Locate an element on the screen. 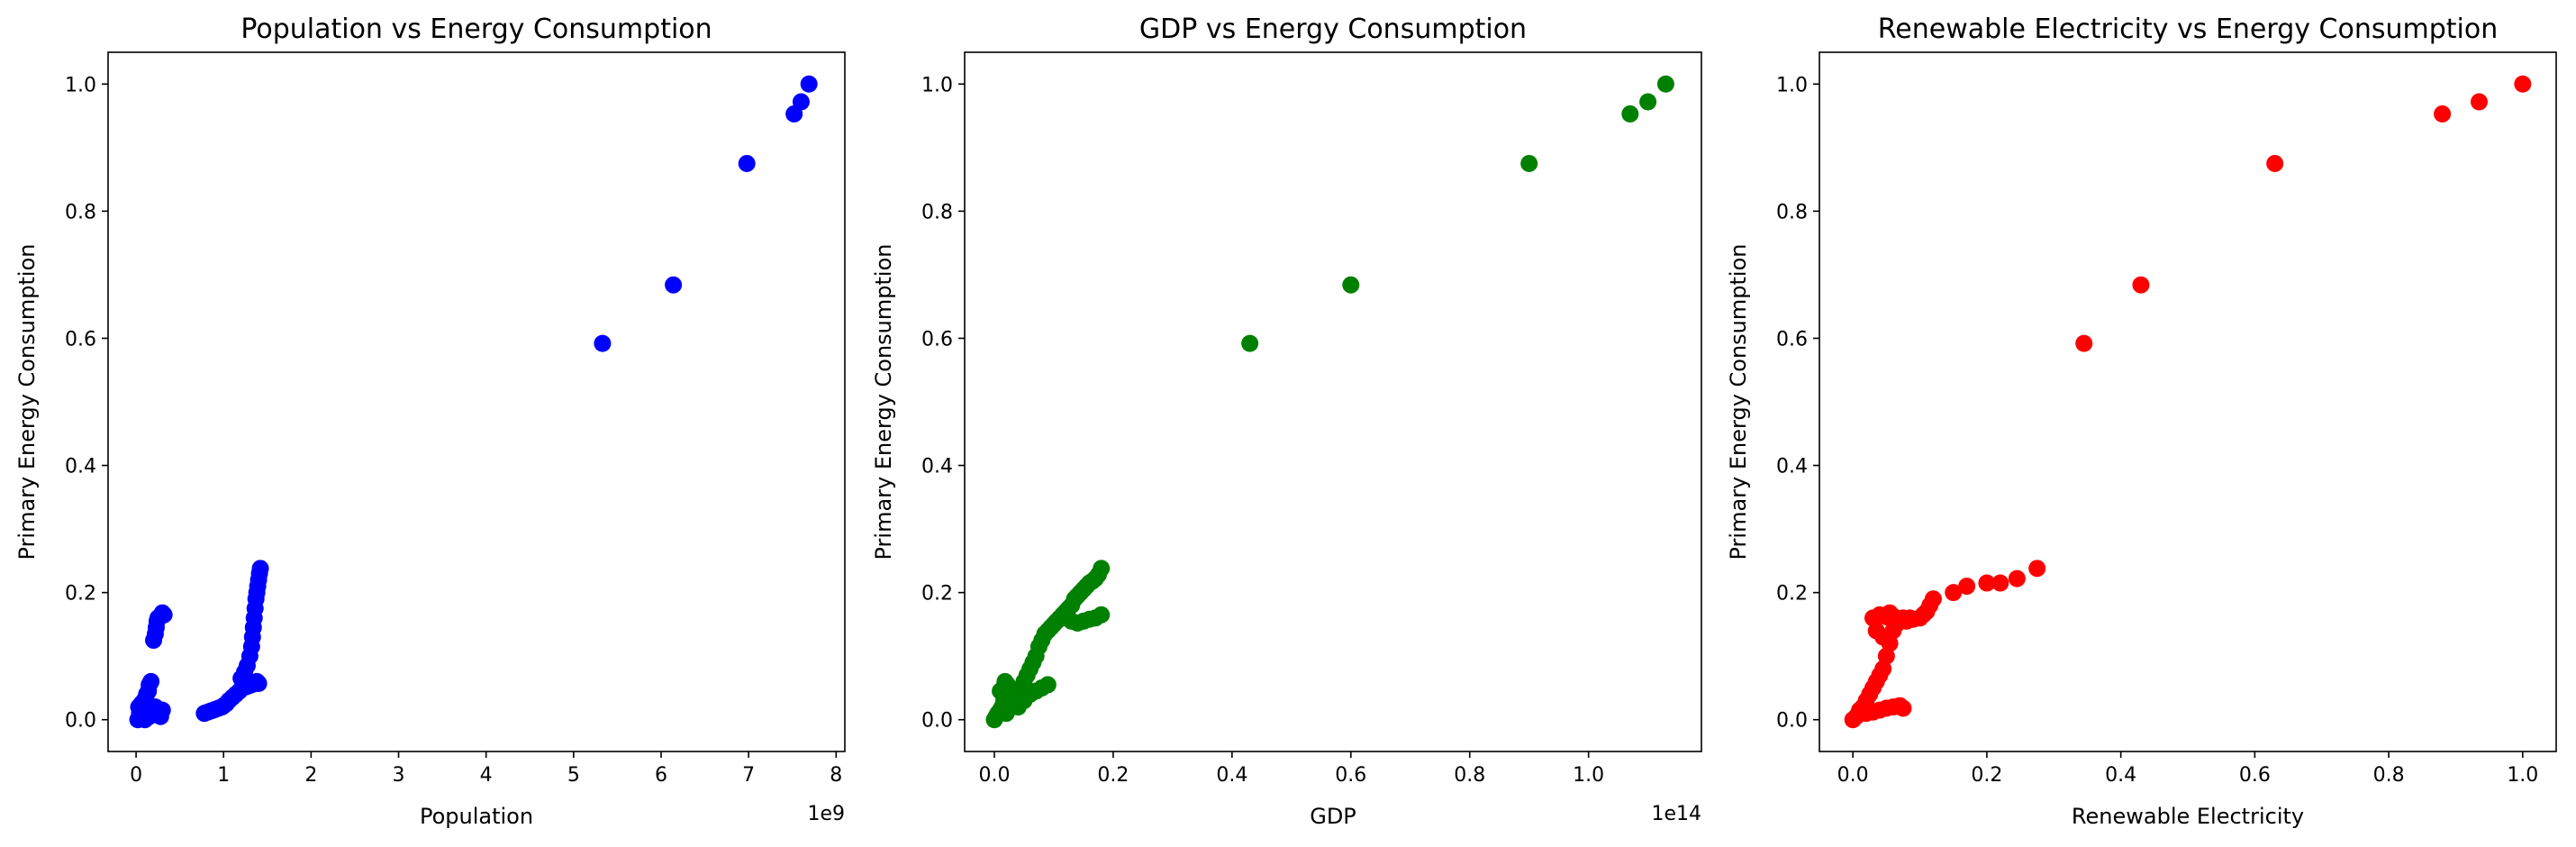  x-tick-label: 0 is located at coordinates (136, 776).